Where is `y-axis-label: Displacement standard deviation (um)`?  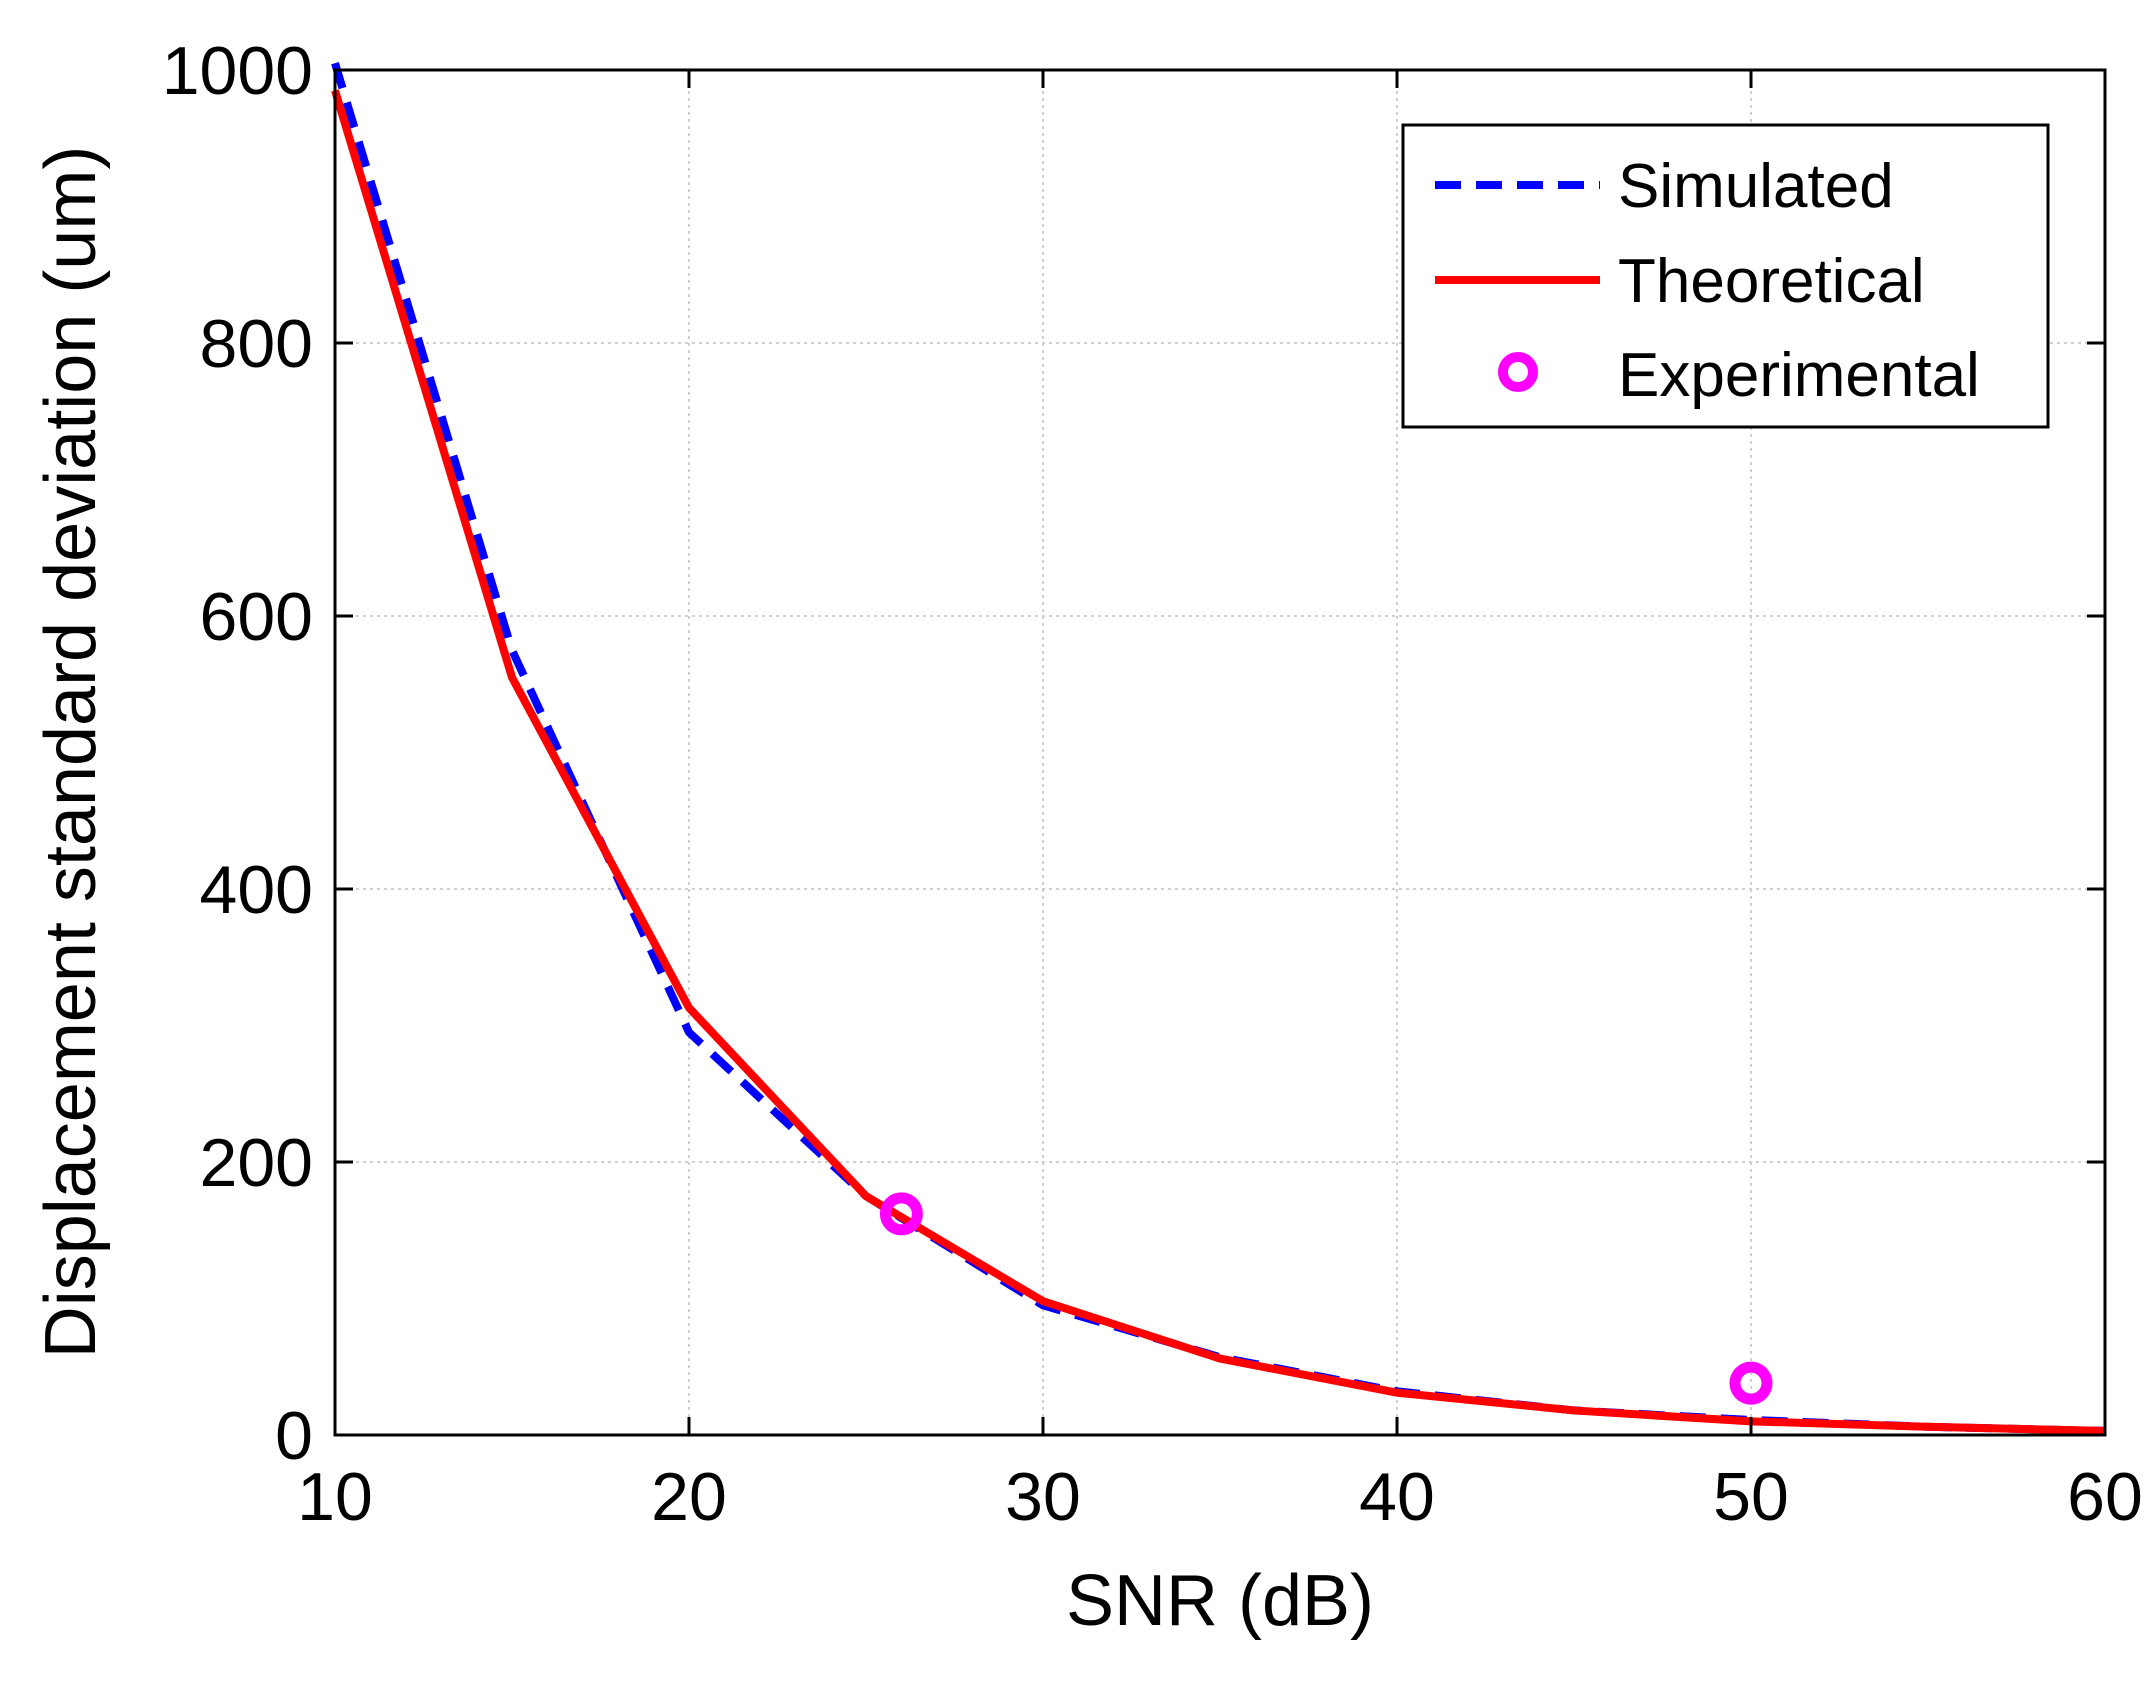 y-axis-label: Displacement standard deviation (um) is located at coordinates (71, 752).